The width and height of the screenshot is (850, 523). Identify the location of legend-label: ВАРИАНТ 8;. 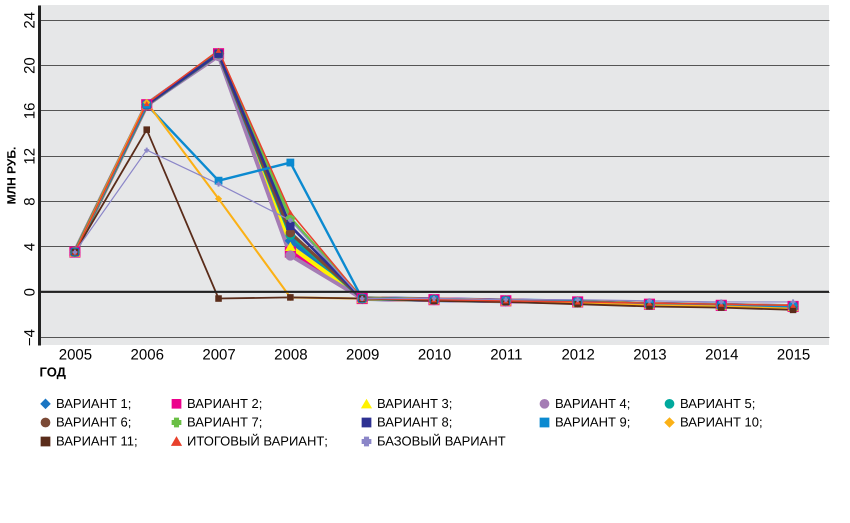
(414, 422).